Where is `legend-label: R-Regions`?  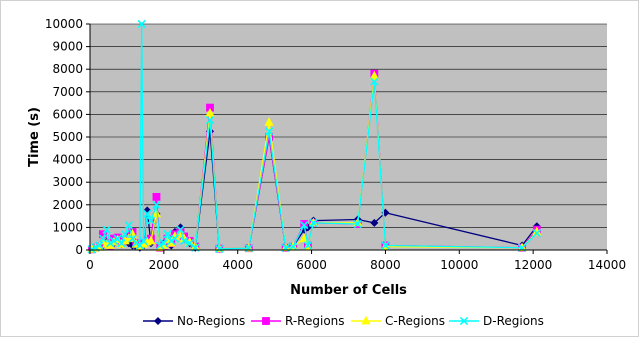
legend-label: R-Regions is located at coordinates (315, 321).